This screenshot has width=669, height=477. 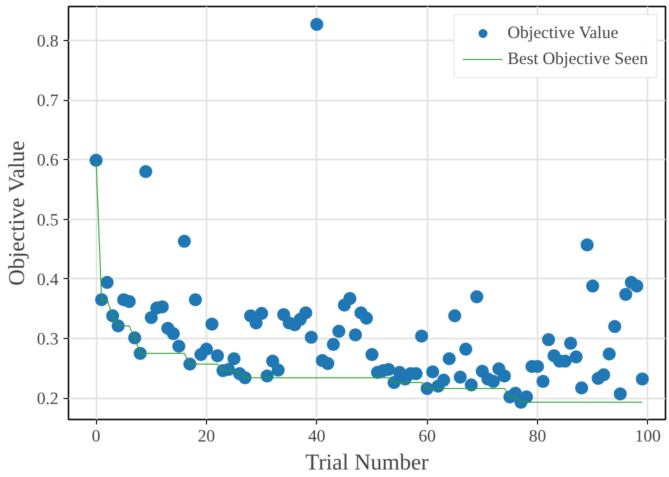 I want to click on y-tick-label: 0.2, so click(x=47, y=398).